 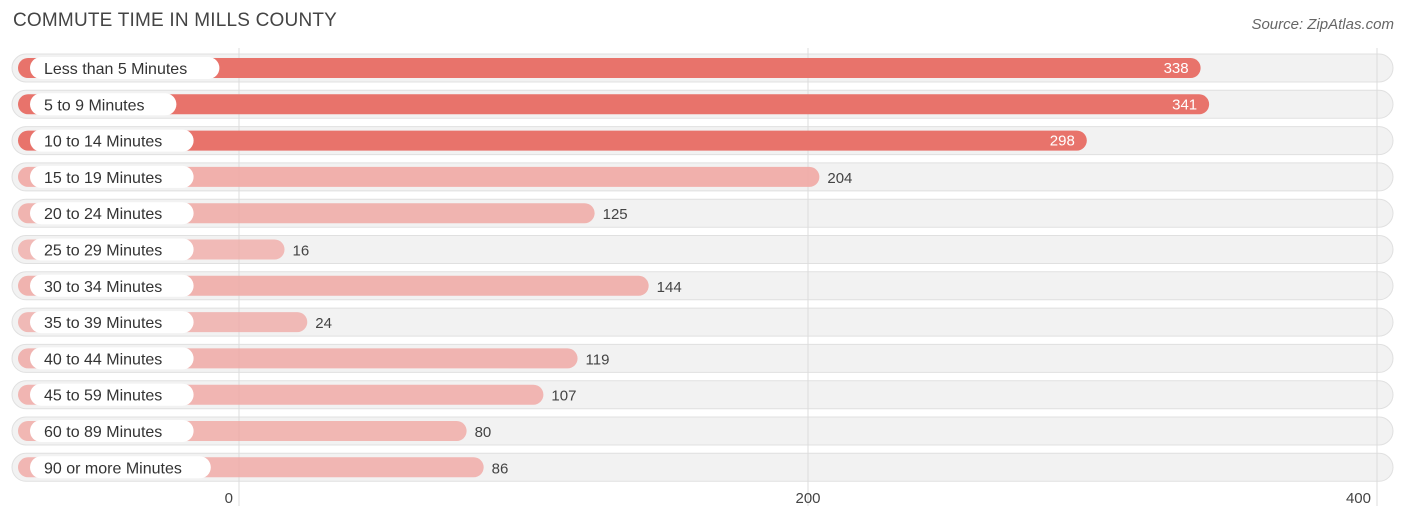 What do you see at coordinates (483, 432) in the screenshot?
I see `value-label: 80` at bounding box center [483, 432].